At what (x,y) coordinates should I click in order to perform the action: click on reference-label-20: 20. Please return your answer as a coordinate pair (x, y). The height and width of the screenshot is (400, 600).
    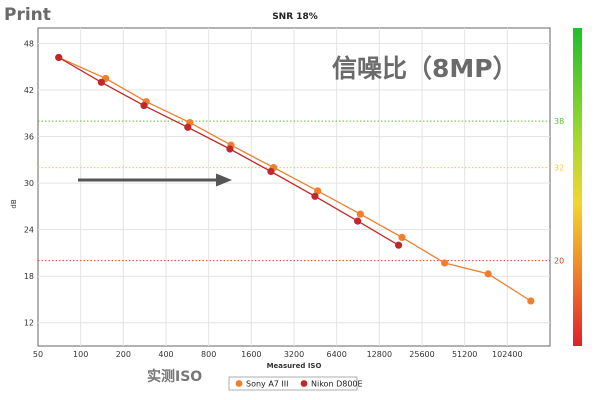
    Looking at the image, I should click on (559, 261).